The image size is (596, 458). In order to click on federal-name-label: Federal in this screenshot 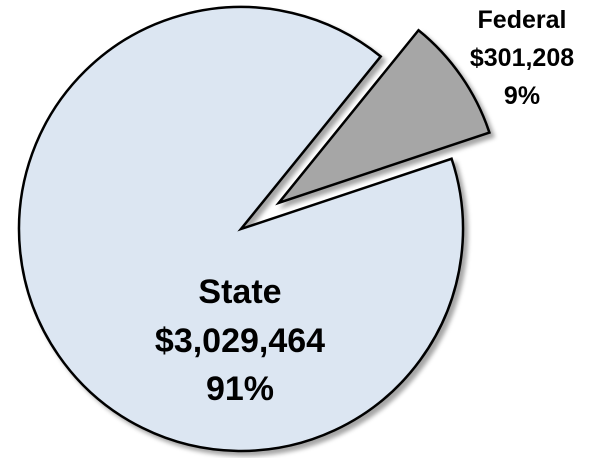, I will do `click(522, 20)`.